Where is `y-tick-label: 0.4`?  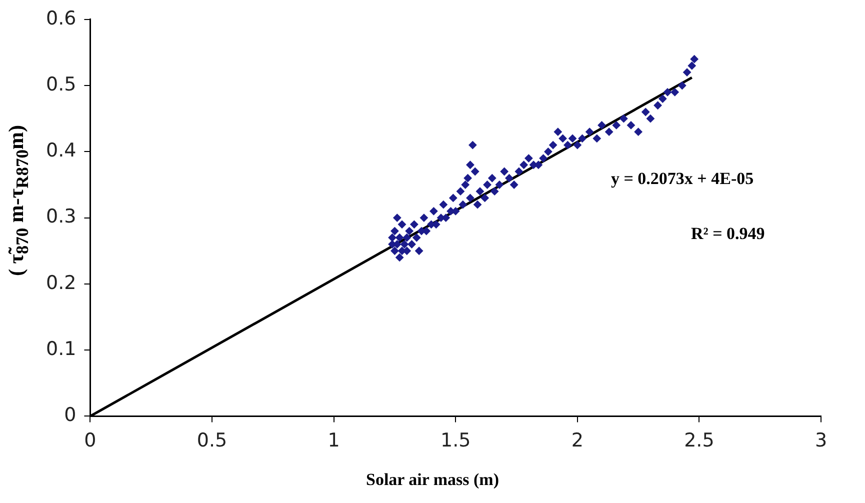
y-tick-label: 0.4 is located at coordinates (61, 151).